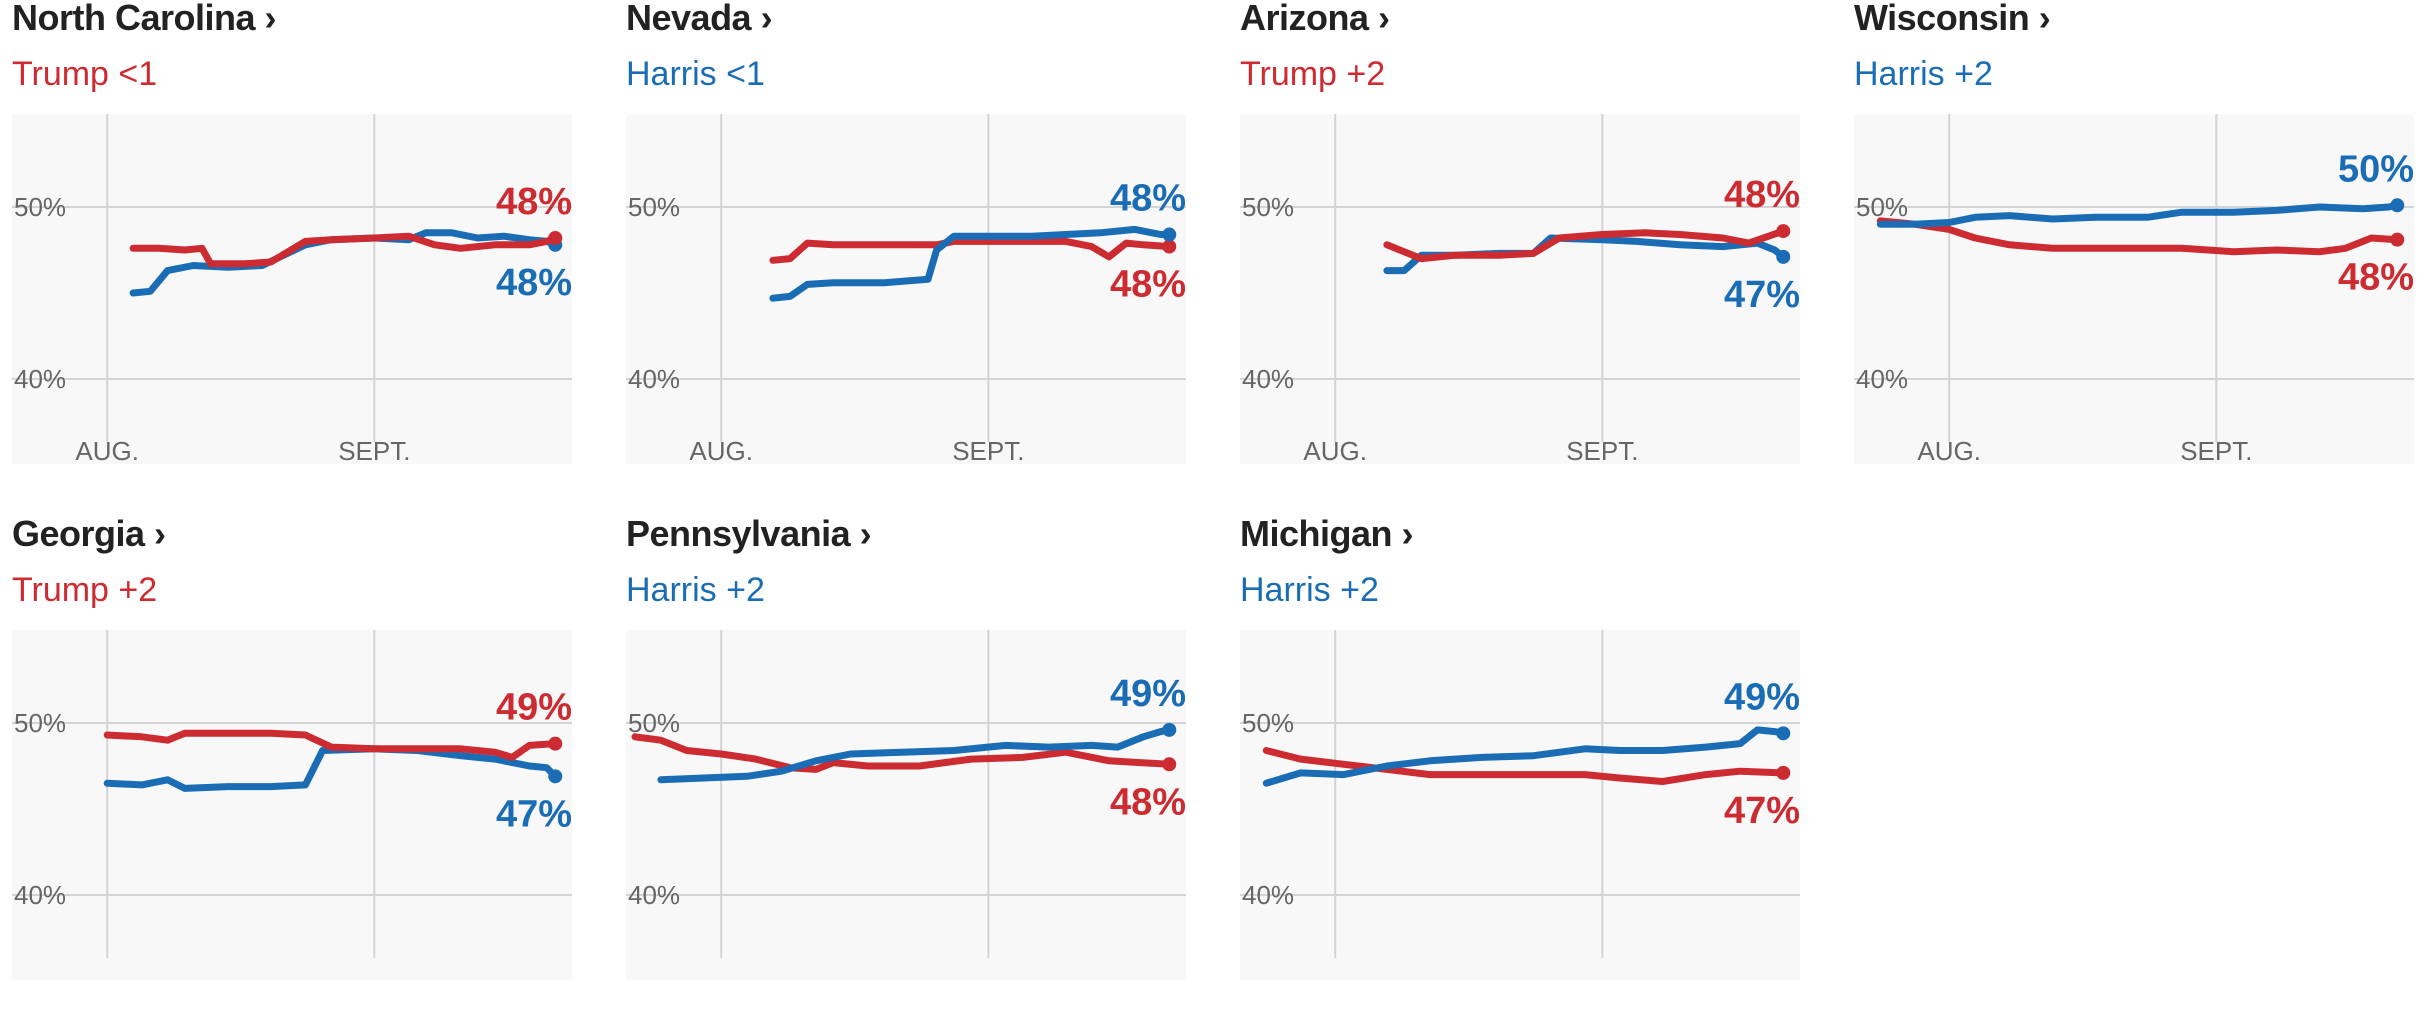 The image size is (2424, 1010). I want to click on poll-chart: 50% 40% 49% 47%, so click(1520, 805).